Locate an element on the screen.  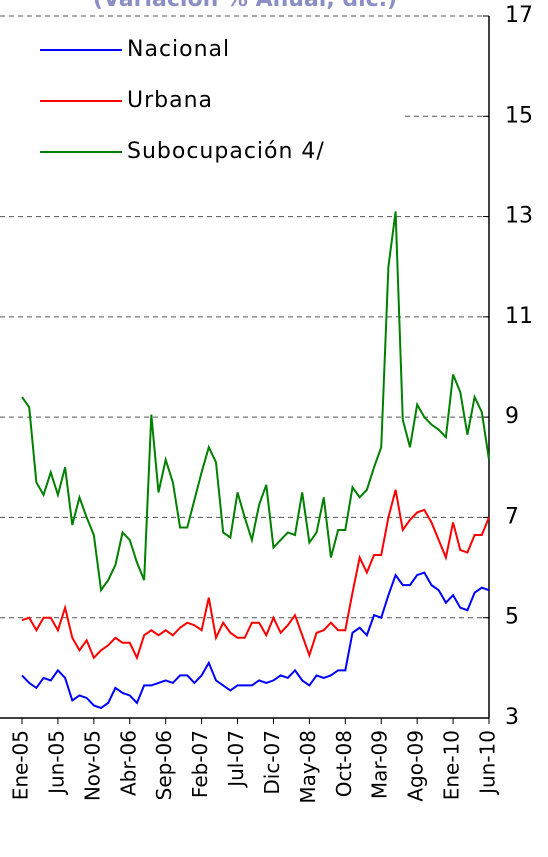
y-tick-label: 13 is located at coordinates (519, 216).